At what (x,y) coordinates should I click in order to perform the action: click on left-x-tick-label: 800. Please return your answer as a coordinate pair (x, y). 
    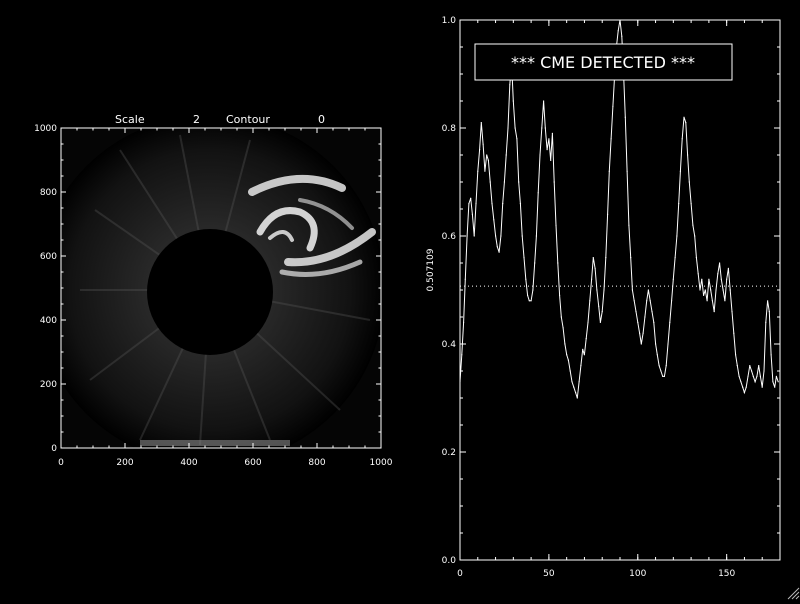
    Looking at the image, I should click on (316, 463).